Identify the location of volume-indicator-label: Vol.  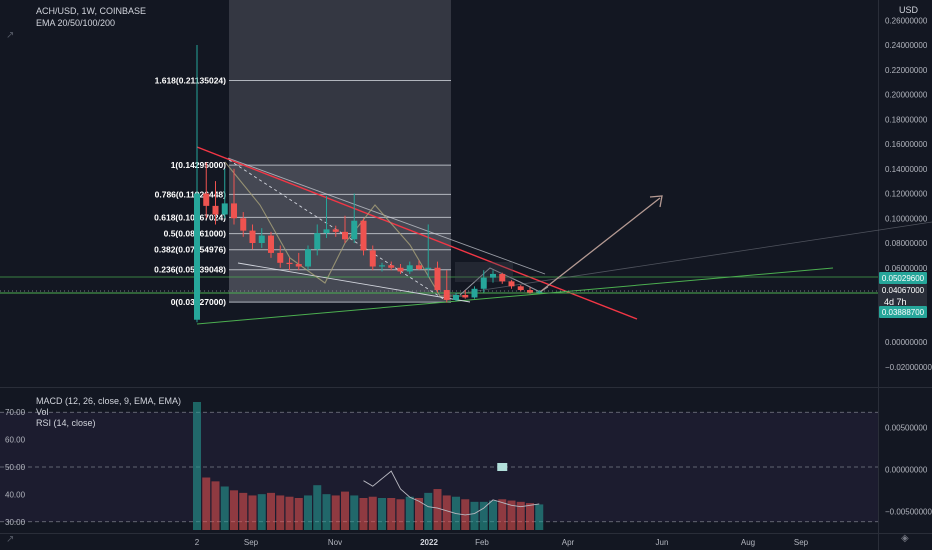
(42, 412).